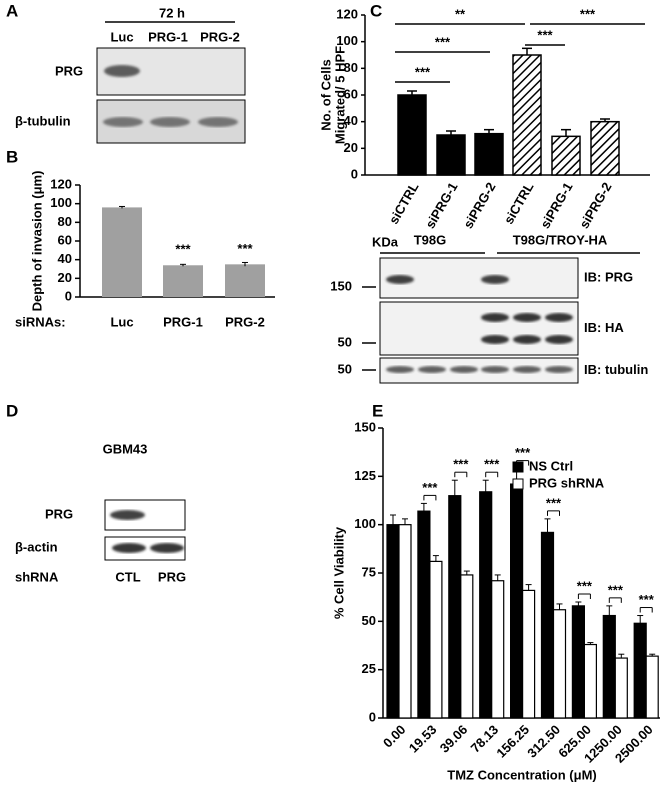 The height and width of the screenshot is (799, 663). Describe the element at coordinates (567, 482) in the screenshot. I see `legend-label: PRG shRNA` at that location.